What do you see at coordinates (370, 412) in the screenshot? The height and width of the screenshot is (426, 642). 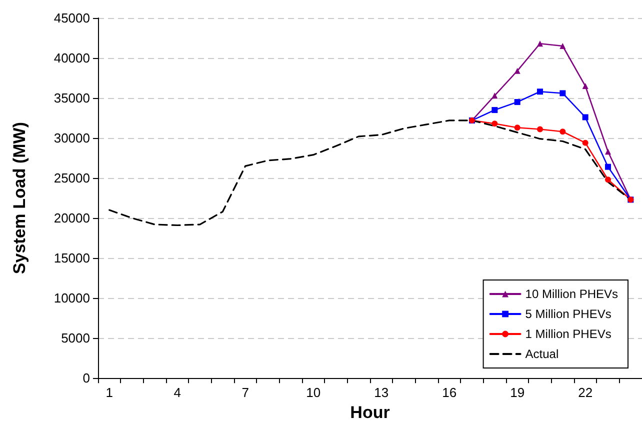 I see `x-axis-title: Hour` at bounding box center [370, 412].